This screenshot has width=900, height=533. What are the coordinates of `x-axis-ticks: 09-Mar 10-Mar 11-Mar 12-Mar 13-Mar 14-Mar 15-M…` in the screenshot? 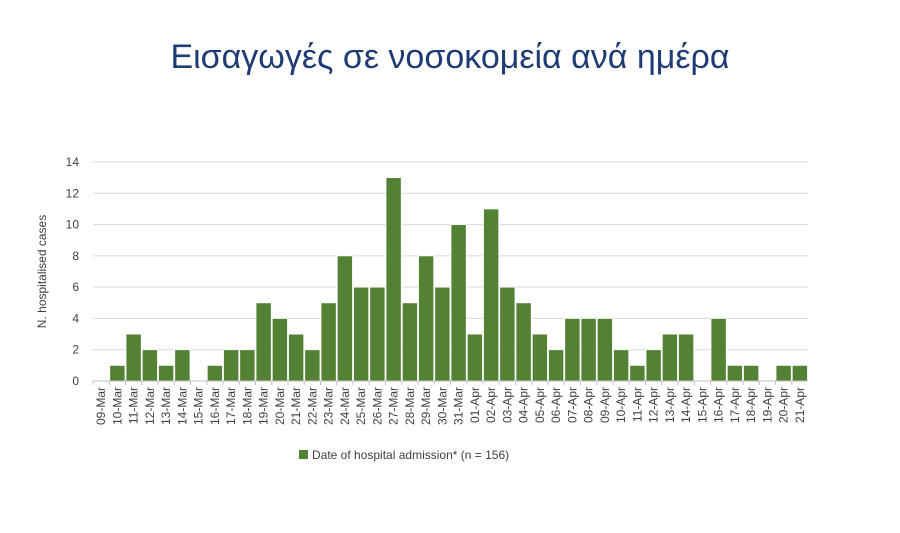 It's located at (449, 403).